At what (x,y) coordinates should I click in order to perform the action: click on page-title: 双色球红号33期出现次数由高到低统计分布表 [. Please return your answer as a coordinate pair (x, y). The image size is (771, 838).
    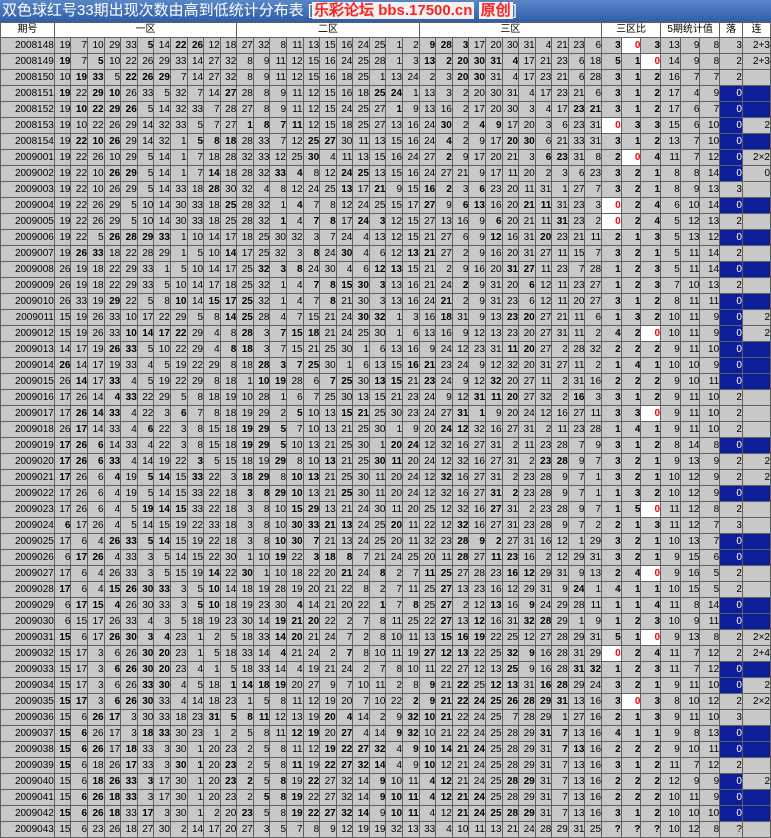
    Looking at the image, I should click on (157, 10).